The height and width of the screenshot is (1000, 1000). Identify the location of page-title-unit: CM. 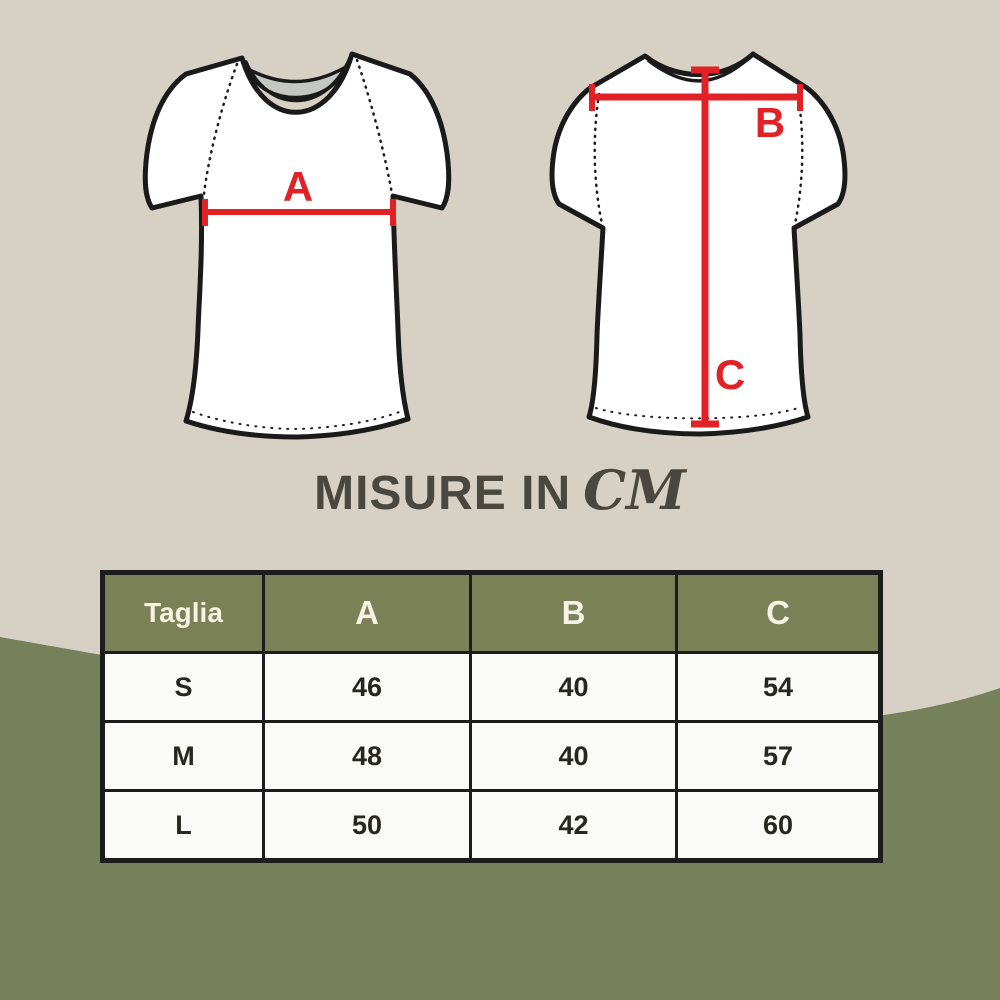
(634, 490).